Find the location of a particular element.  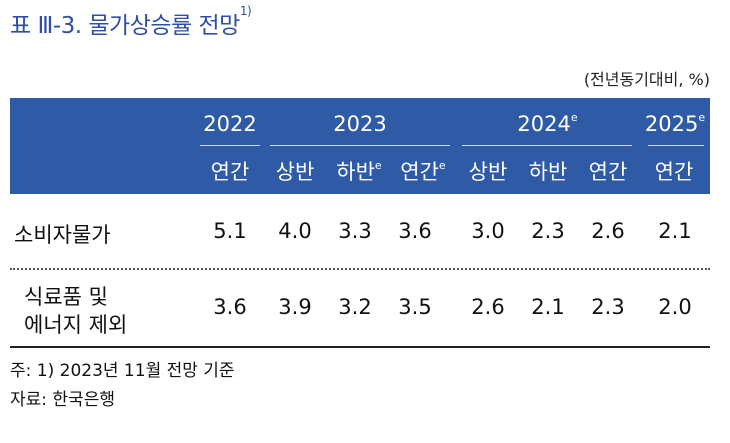

header-sub-2023-annual: 연간e is located at coordinates (423, 171).